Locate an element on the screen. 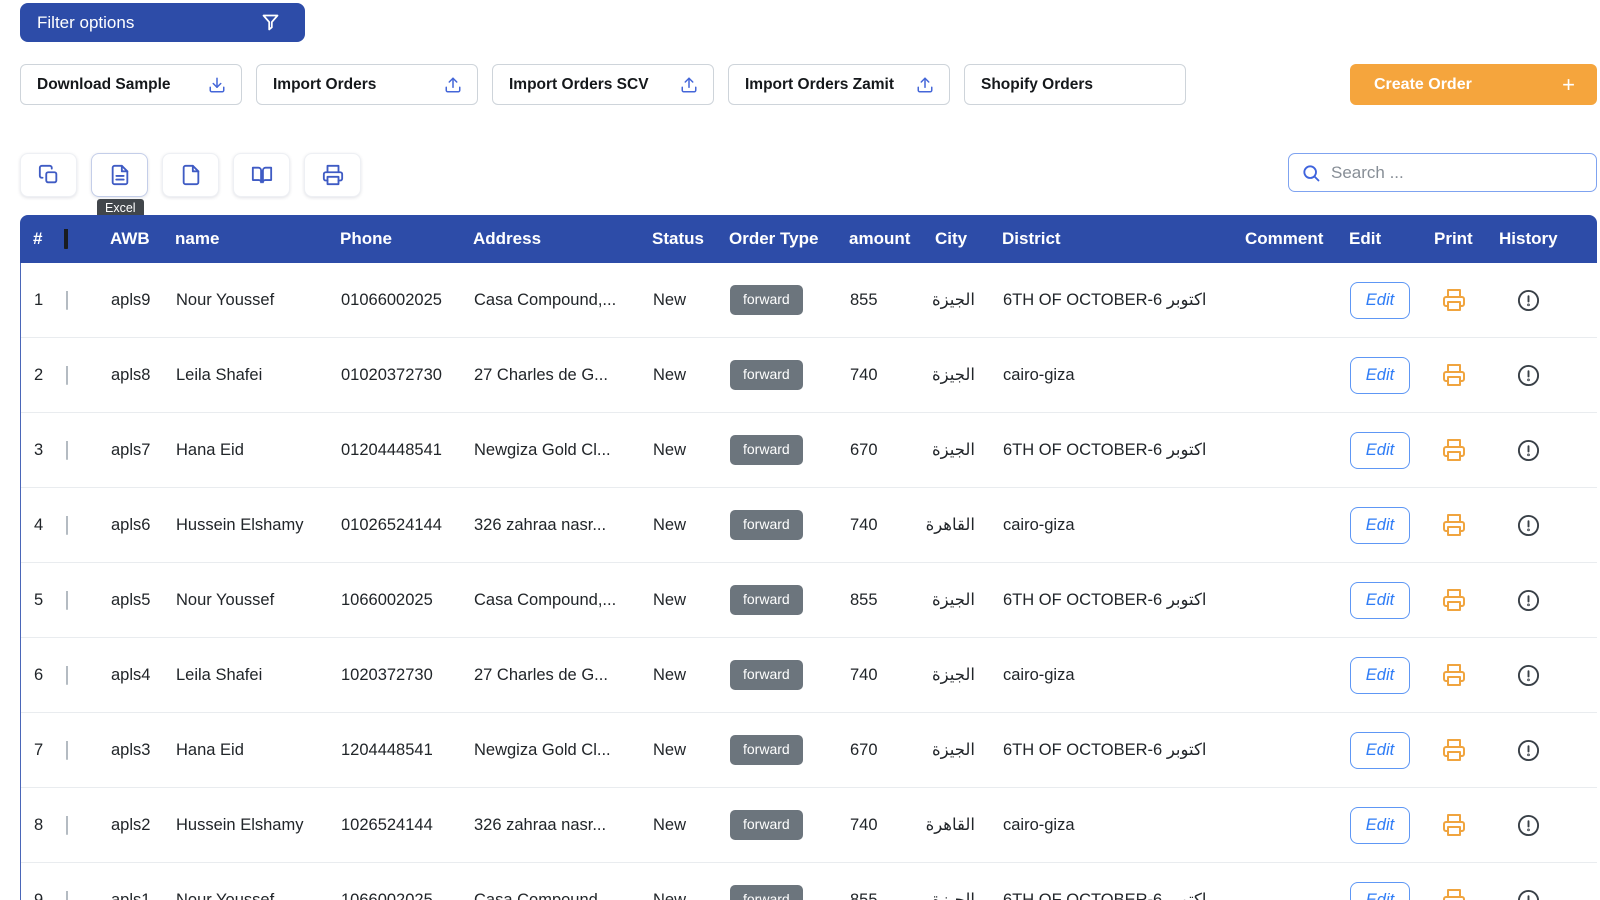 The width and height of the screenshot is (1600, 900). import-orders-button: Import Orders is located at coordinates (367, 84).